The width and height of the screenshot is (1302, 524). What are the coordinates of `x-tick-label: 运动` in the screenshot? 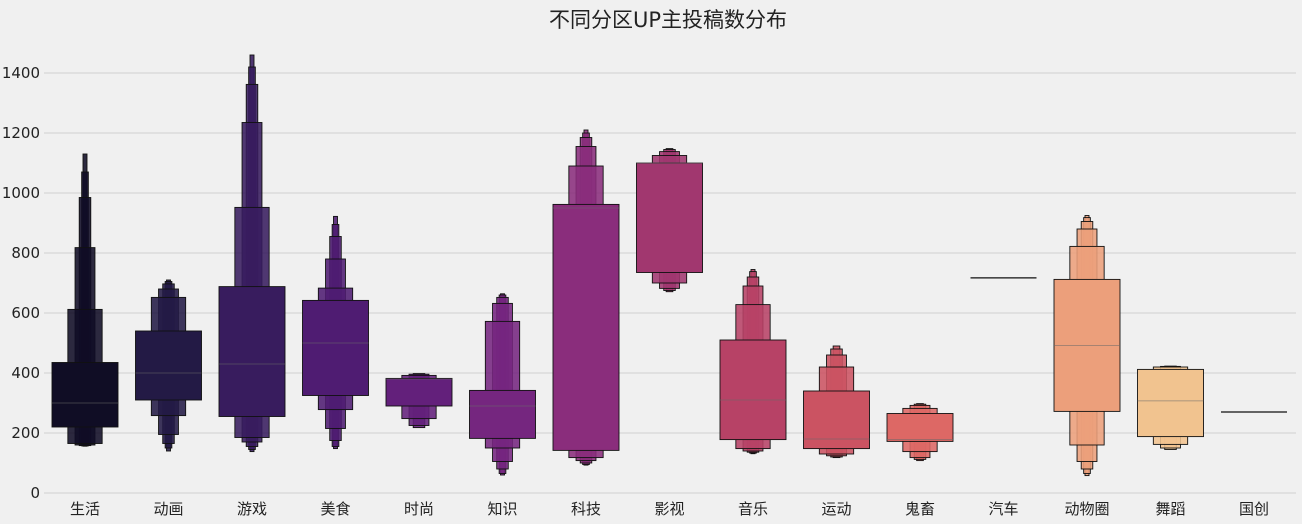 It's located at (836, 509).